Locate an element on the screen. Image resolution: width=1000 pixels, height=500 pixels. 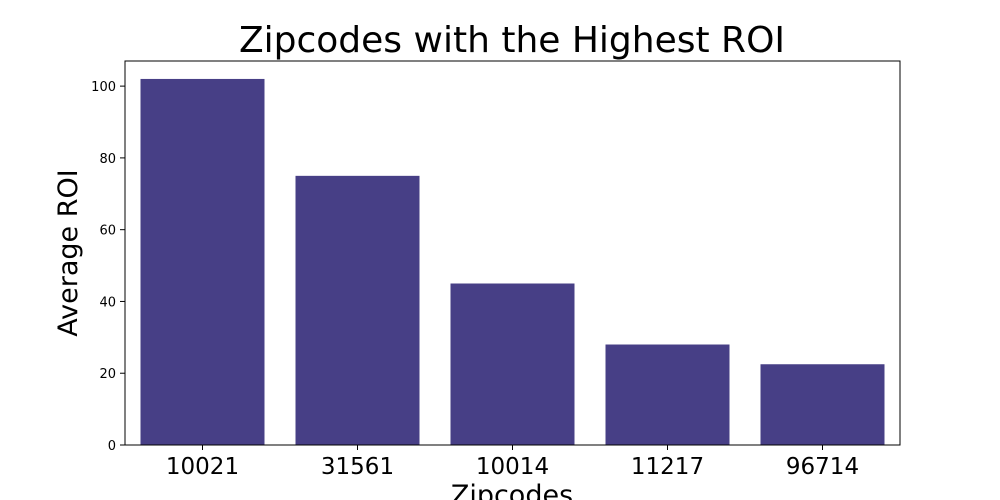
x-tick-label-10014: 10014 is located at coordinates (512, 467).